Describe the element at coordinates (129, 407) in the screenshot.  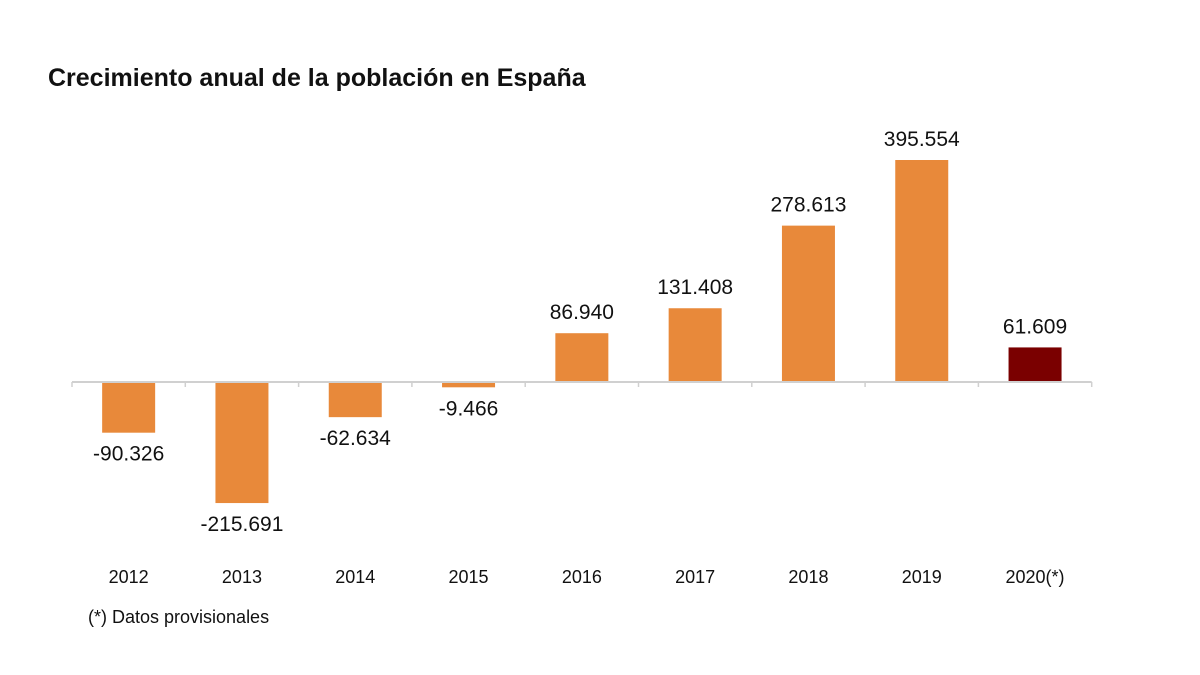
I see `bar-2012` at that location.